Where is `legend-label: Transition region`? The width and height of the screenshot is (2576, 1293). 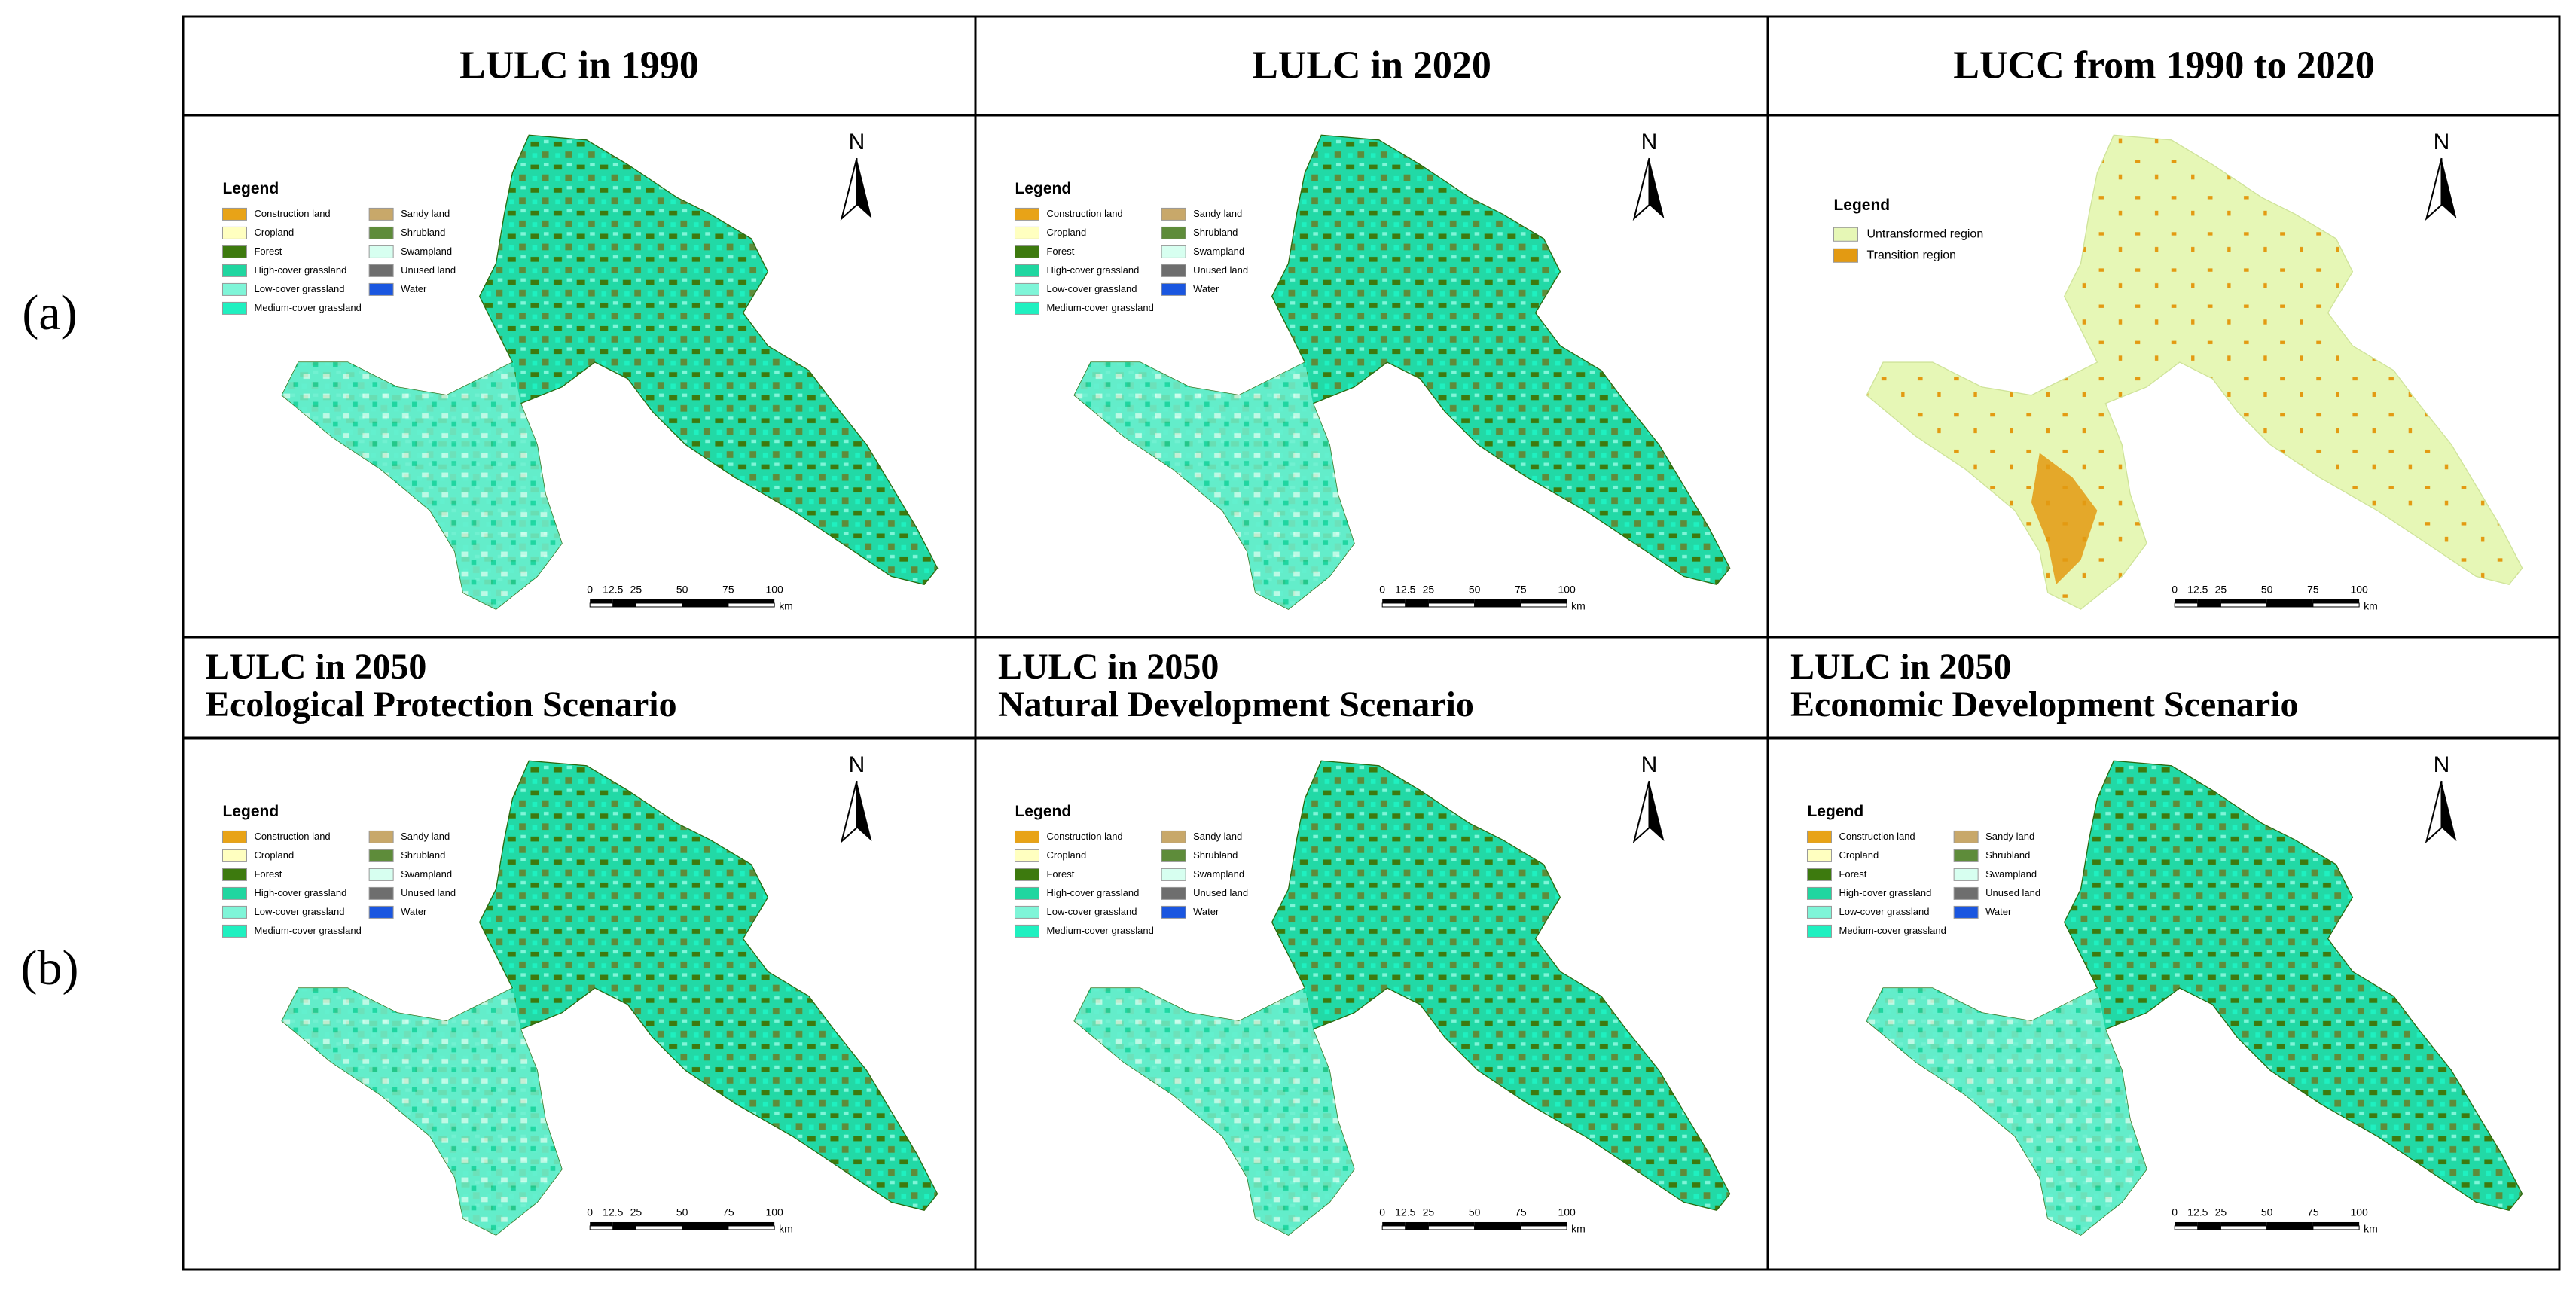 legend-label: Transition region is located at coordinates (1911, 255).